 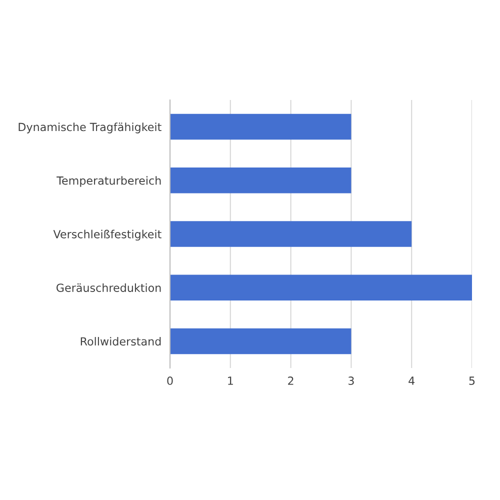 I want to click on x-tick-label: 3, so click(x=351, y=380).